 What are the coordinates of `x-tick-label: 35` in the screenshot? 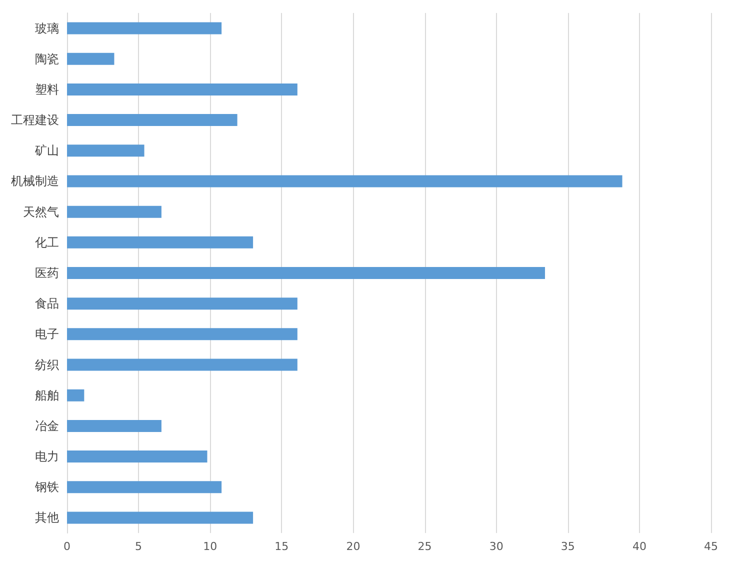 It's located at (567, 546).